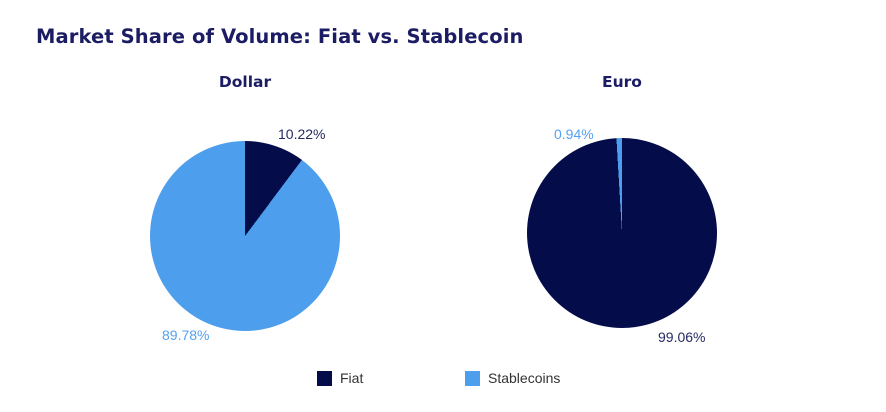  I want to click on dollar-fiat-percentage-label: 10.22%, so click(302, 134).